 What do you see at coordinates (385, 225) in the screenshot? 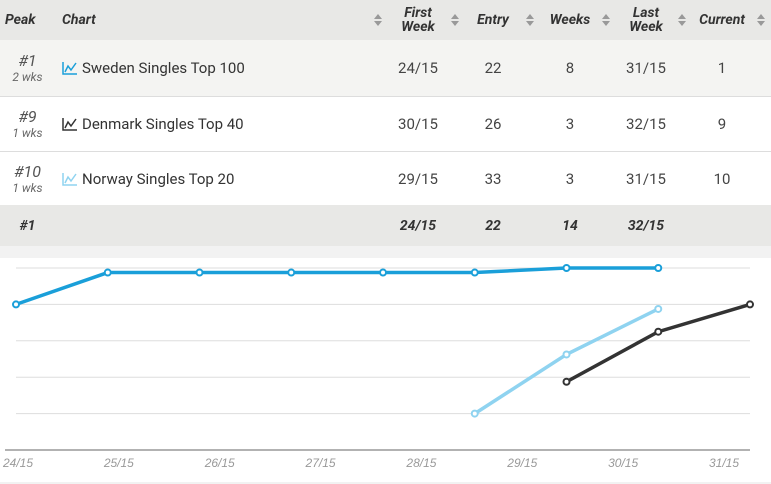
I see `footer-band` at bounding box center [385, 225].